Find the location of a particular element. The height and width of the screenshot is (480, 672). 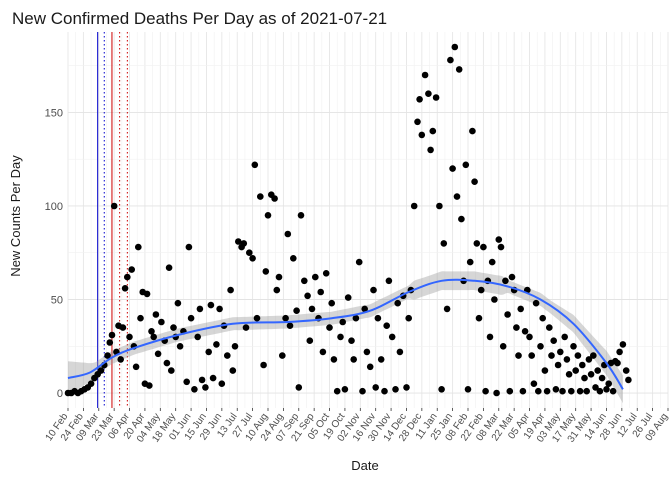

y-tick-label: 50 is located at coordinates (57, 301).